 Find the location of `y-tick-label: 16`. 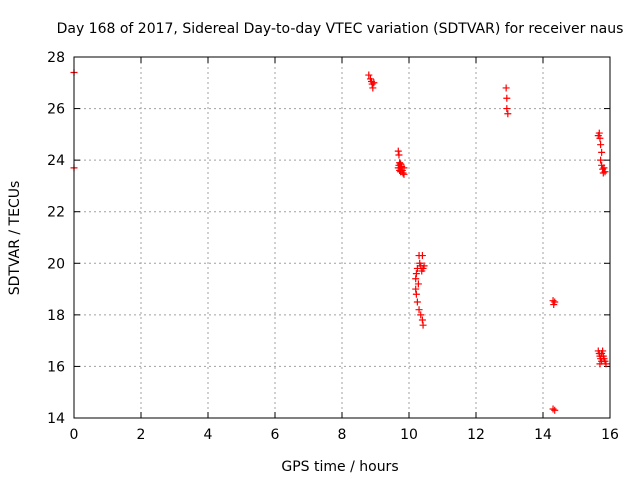

y-tick-label: 16 is located at coordinates (56, 367).